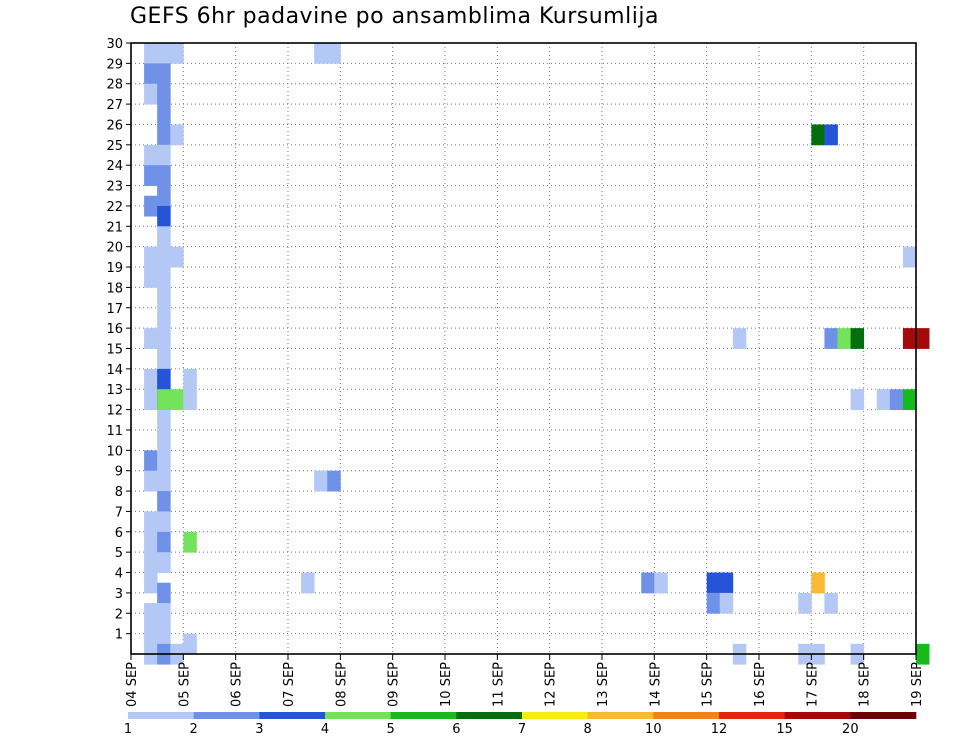  What do you see at coordinates (522, 729) in the screenshot?
I see `colorbar-label: 7` at bounding box center [522, 729].